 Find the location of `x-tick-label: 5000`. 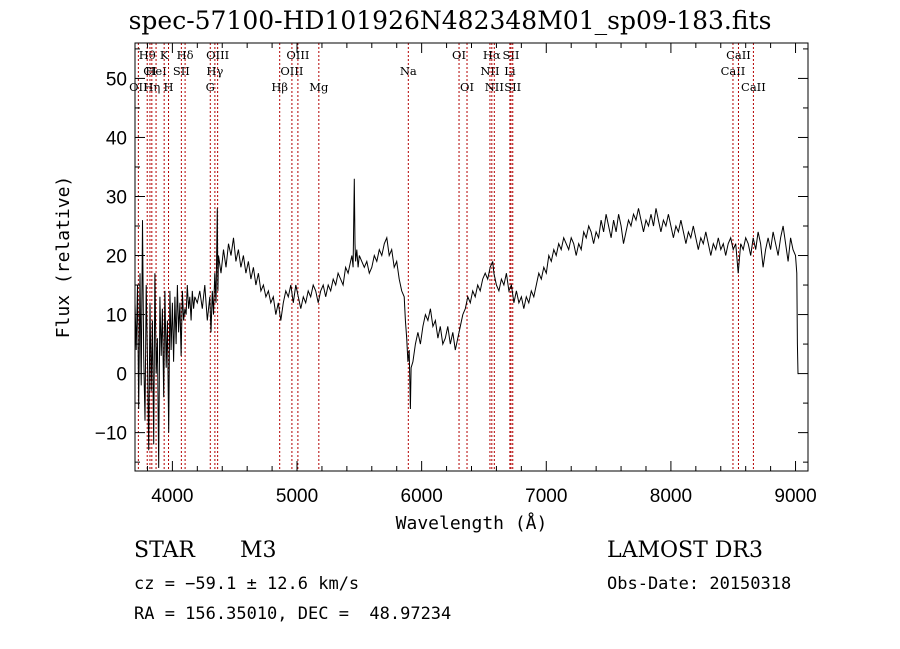

x-tick-label: 5000 is located at coordinates (297, 496).